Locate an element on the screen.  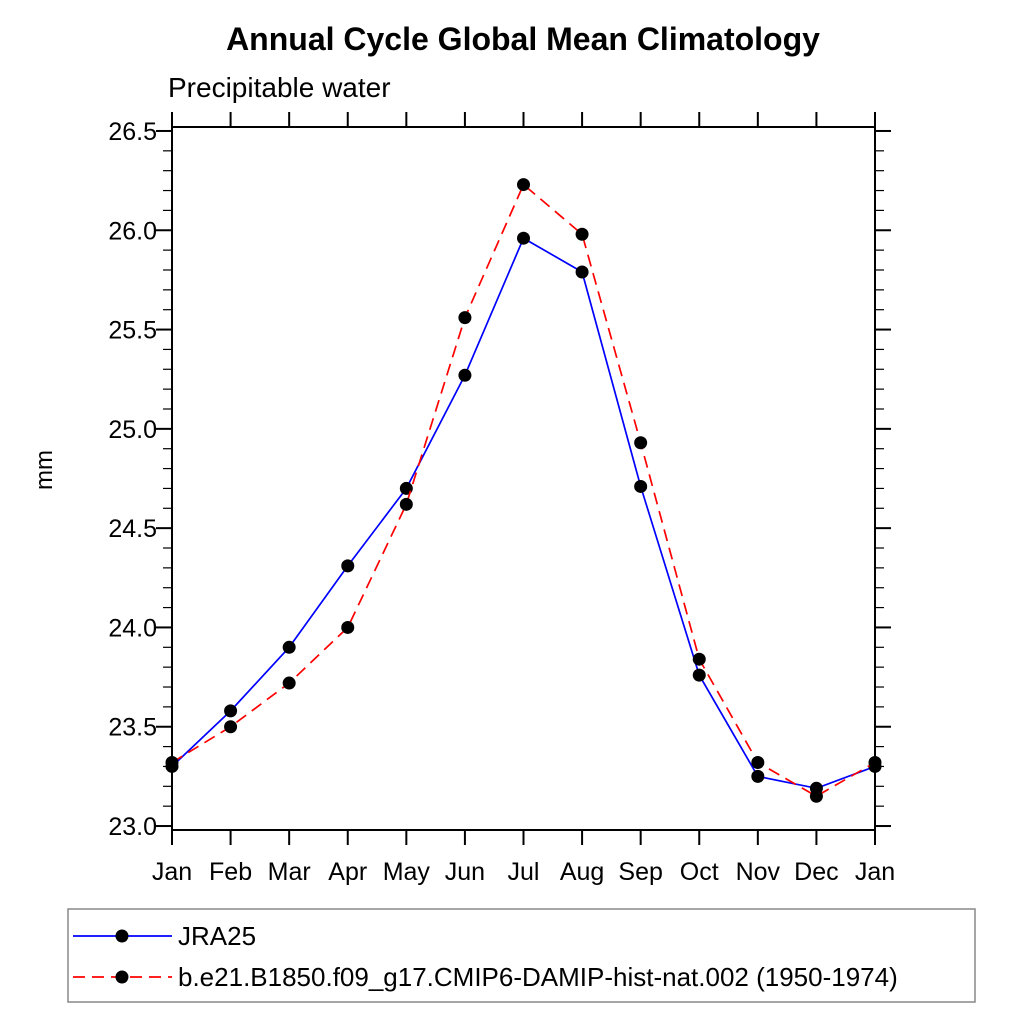
legend-marker-model is located at coordinates (122, 977).